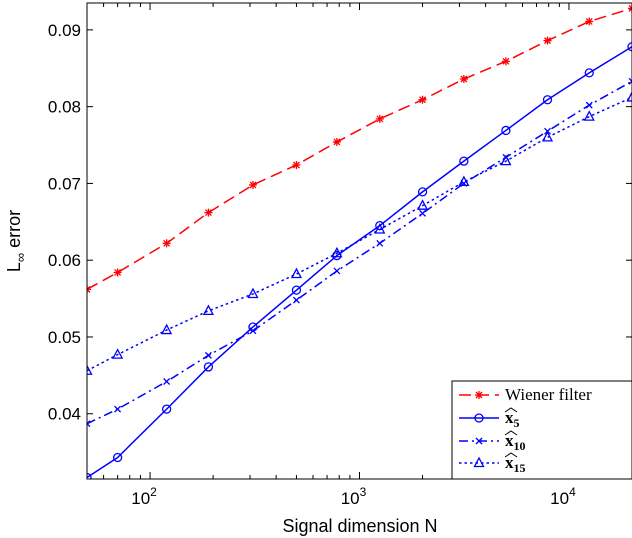  I want to click on legend-entry-1: Wiener filter, so click(525, 394).